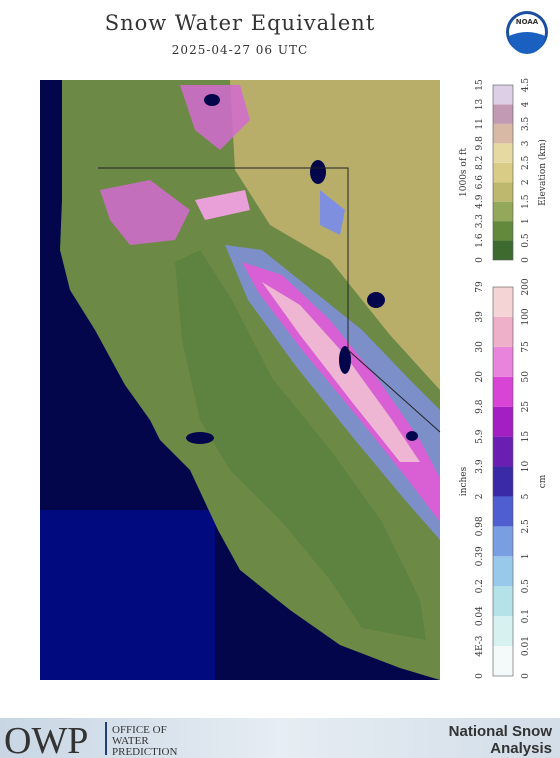 Image resolution: width=560 pixels, height=758 pixels. I want to click on right-label: 0.01, so click(526, 646).